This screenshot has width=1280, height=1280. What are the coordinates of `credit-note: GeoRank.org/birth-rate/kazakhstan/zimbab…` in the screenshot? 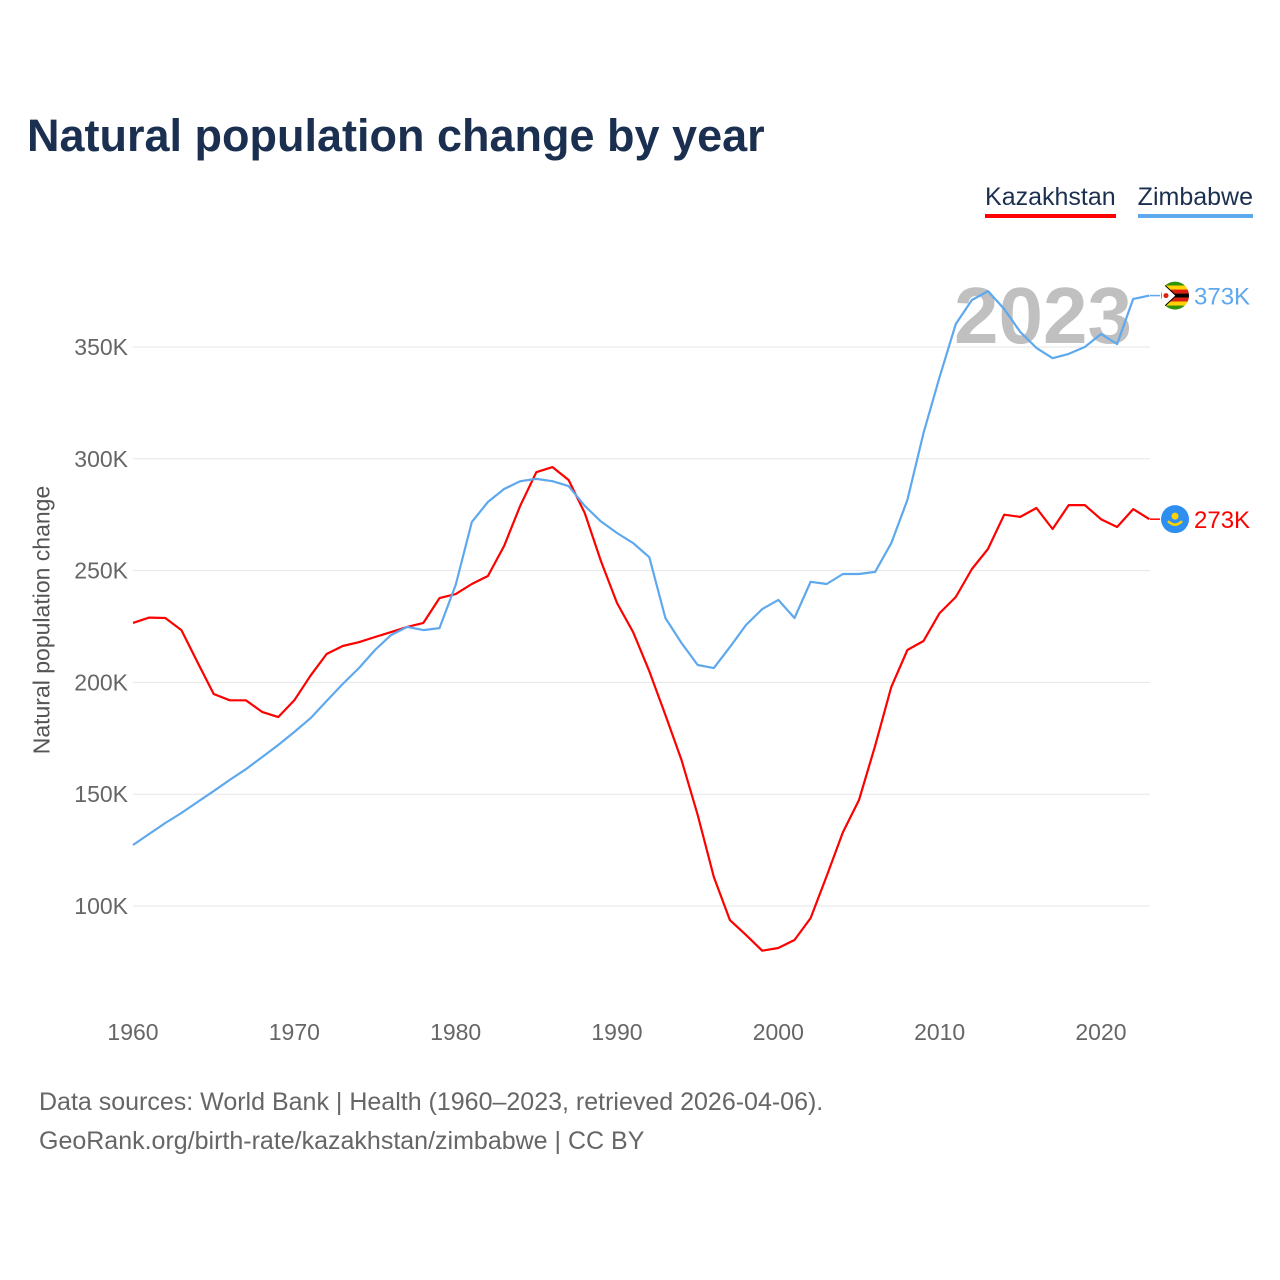 It's located at (342, 1141).